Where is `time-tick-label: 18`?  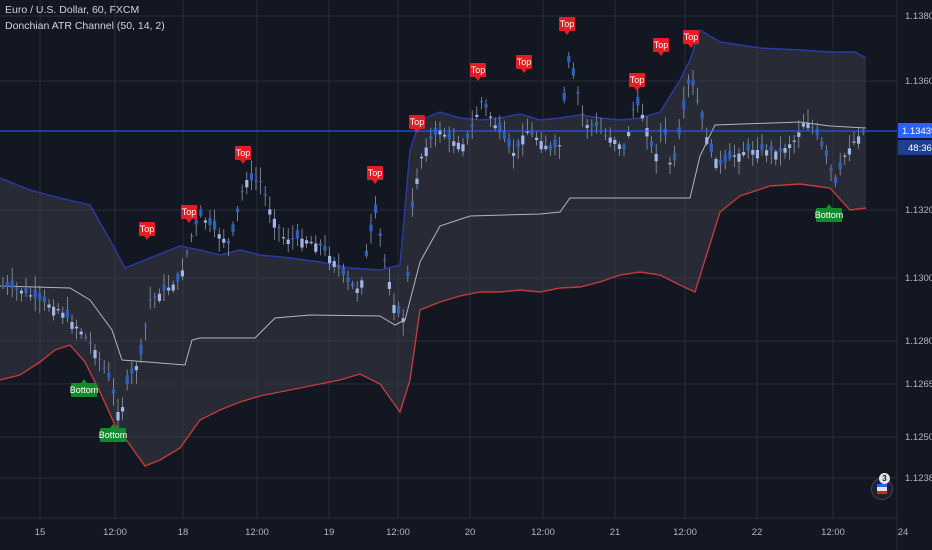
time-tick-label: 18 is located at coordinates (183, 532).